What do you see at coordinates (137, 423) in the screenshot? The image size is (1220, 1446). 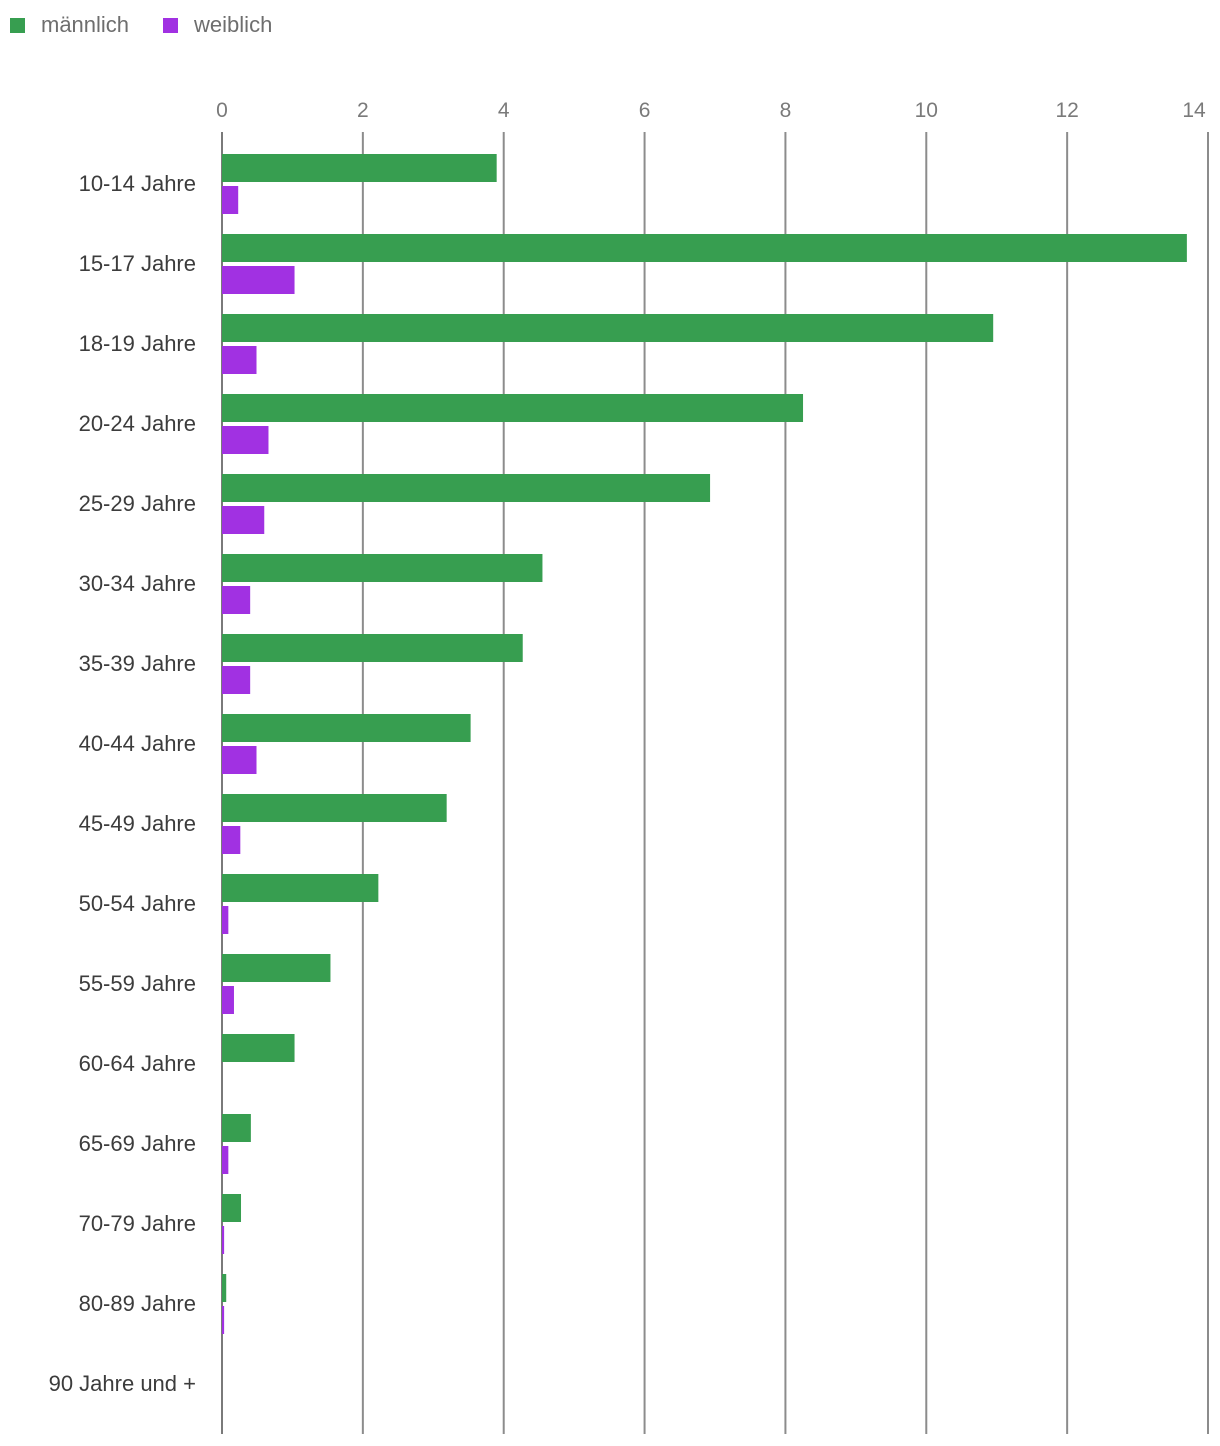 I see `y-category-label: 20-24 Jahre` at bounding box center [137, 423].